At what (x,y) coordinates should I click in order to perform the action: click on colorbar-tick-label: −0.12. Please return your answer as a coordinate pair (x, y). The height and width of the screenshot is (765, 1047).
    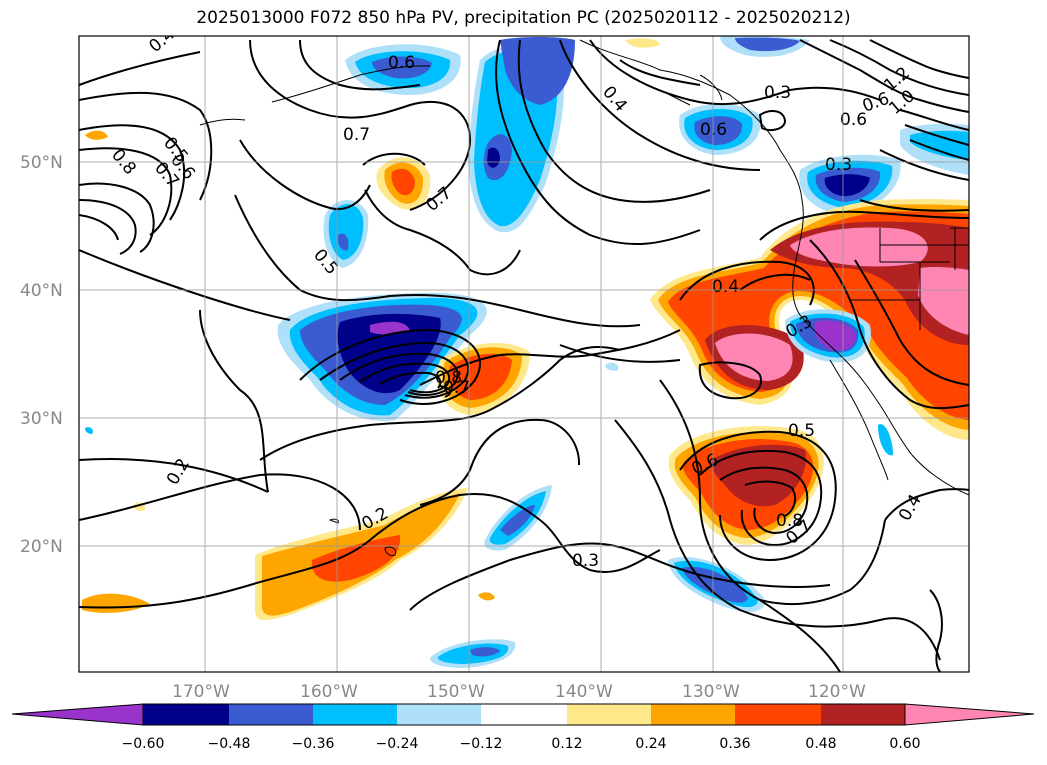
    Looking at the image, I should click on (481, 744).